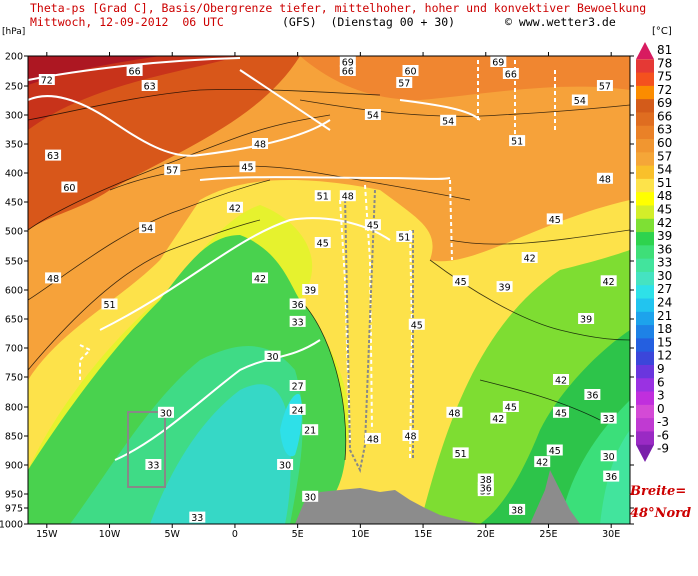 The width and height of the screenshot is (698, 576). What do you see at coordinates (127, 22) in the screenshot?
I see `chart-date: Mittwoch, 12-09-2012 06 UTC` at bounding box center [127, 22].